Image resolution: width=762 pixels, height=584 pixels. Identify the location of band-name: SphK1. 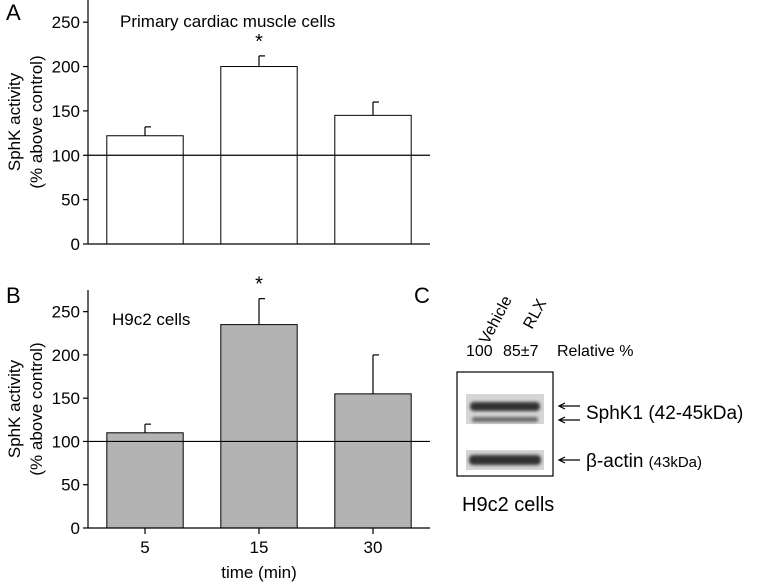
(614, 413).